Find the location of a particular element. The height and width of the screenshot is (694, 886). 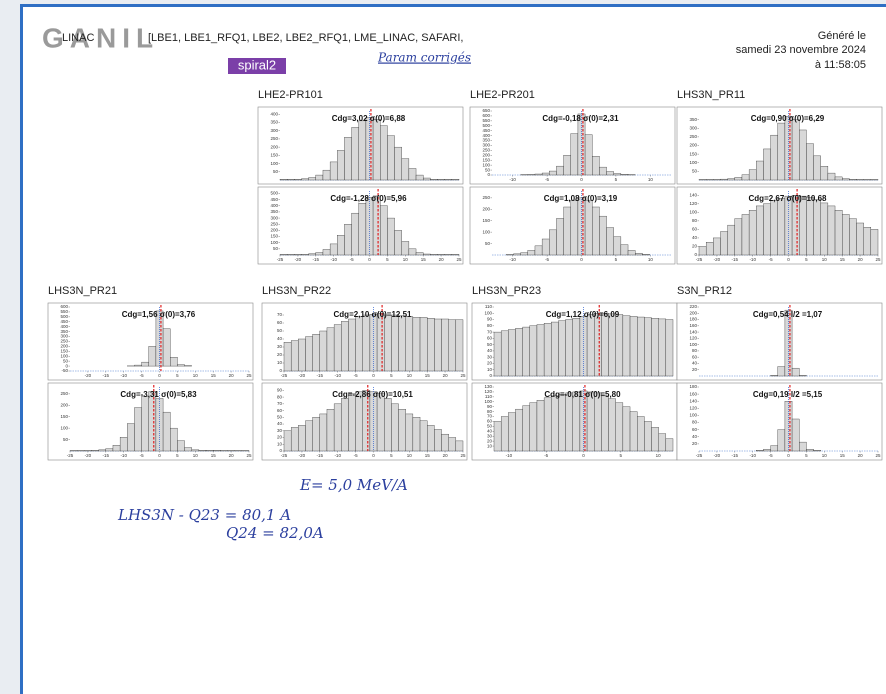

y-tick-label: 400 is located at coordinates (64, 326).